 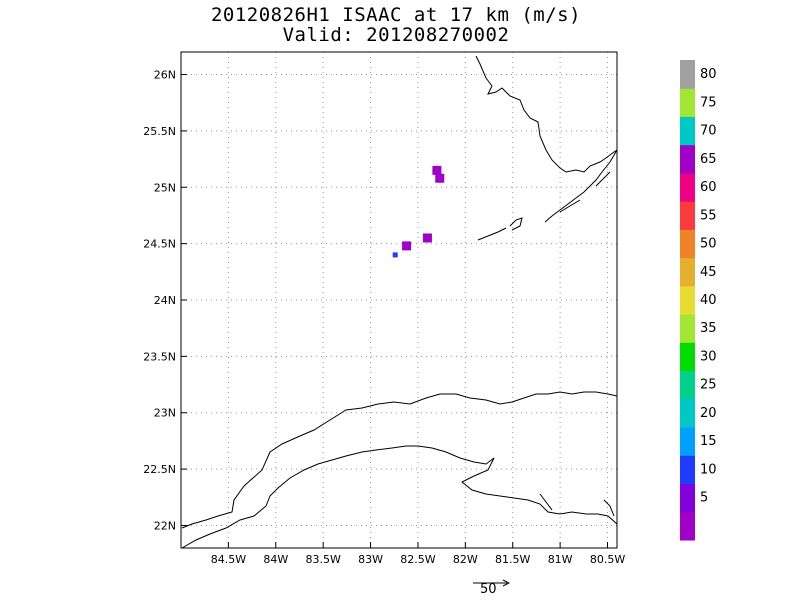 What do you see at coordinates (708, 300) in the screenshot?
I see `colorbar-label: 40` at bounding box center [708, 300].